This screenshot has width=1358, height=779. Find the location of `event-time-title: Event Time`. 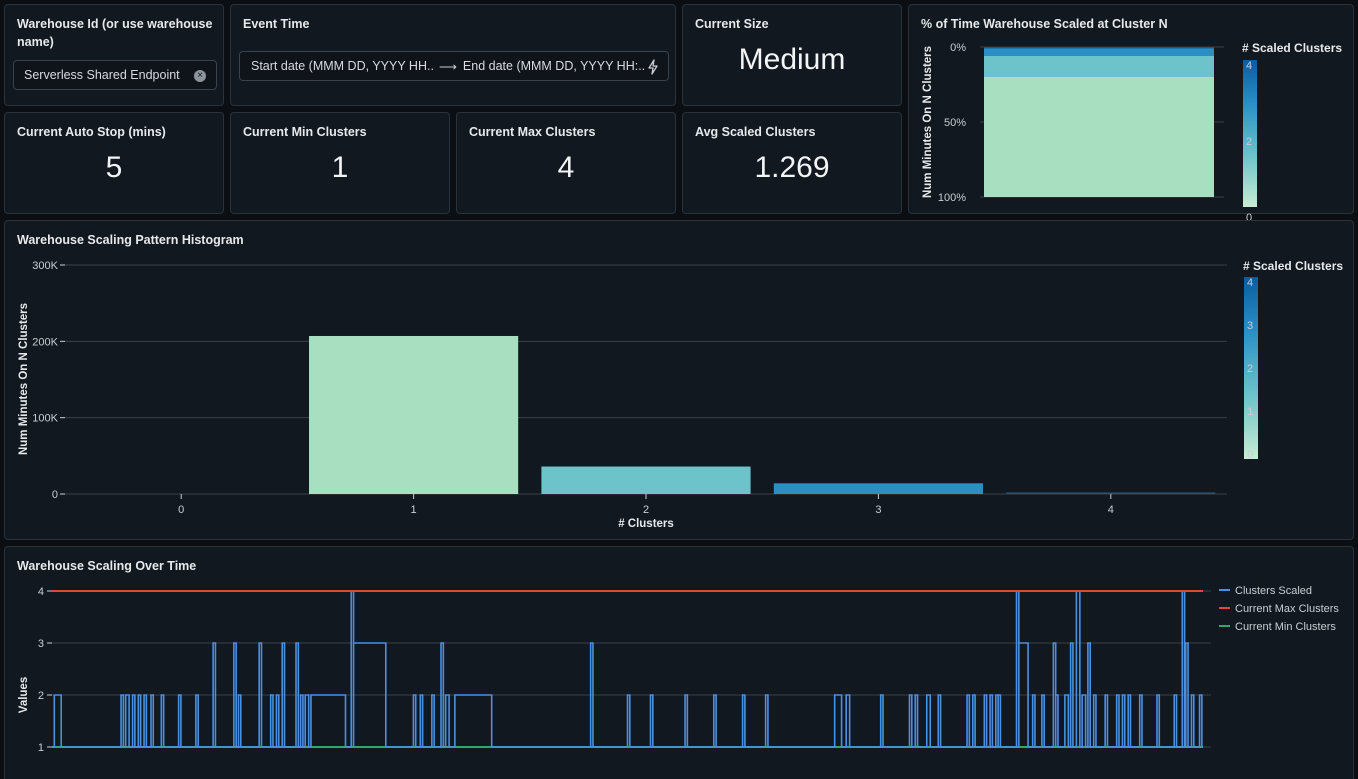

event-time-title: Event Time is located at coordinates (276, 24).